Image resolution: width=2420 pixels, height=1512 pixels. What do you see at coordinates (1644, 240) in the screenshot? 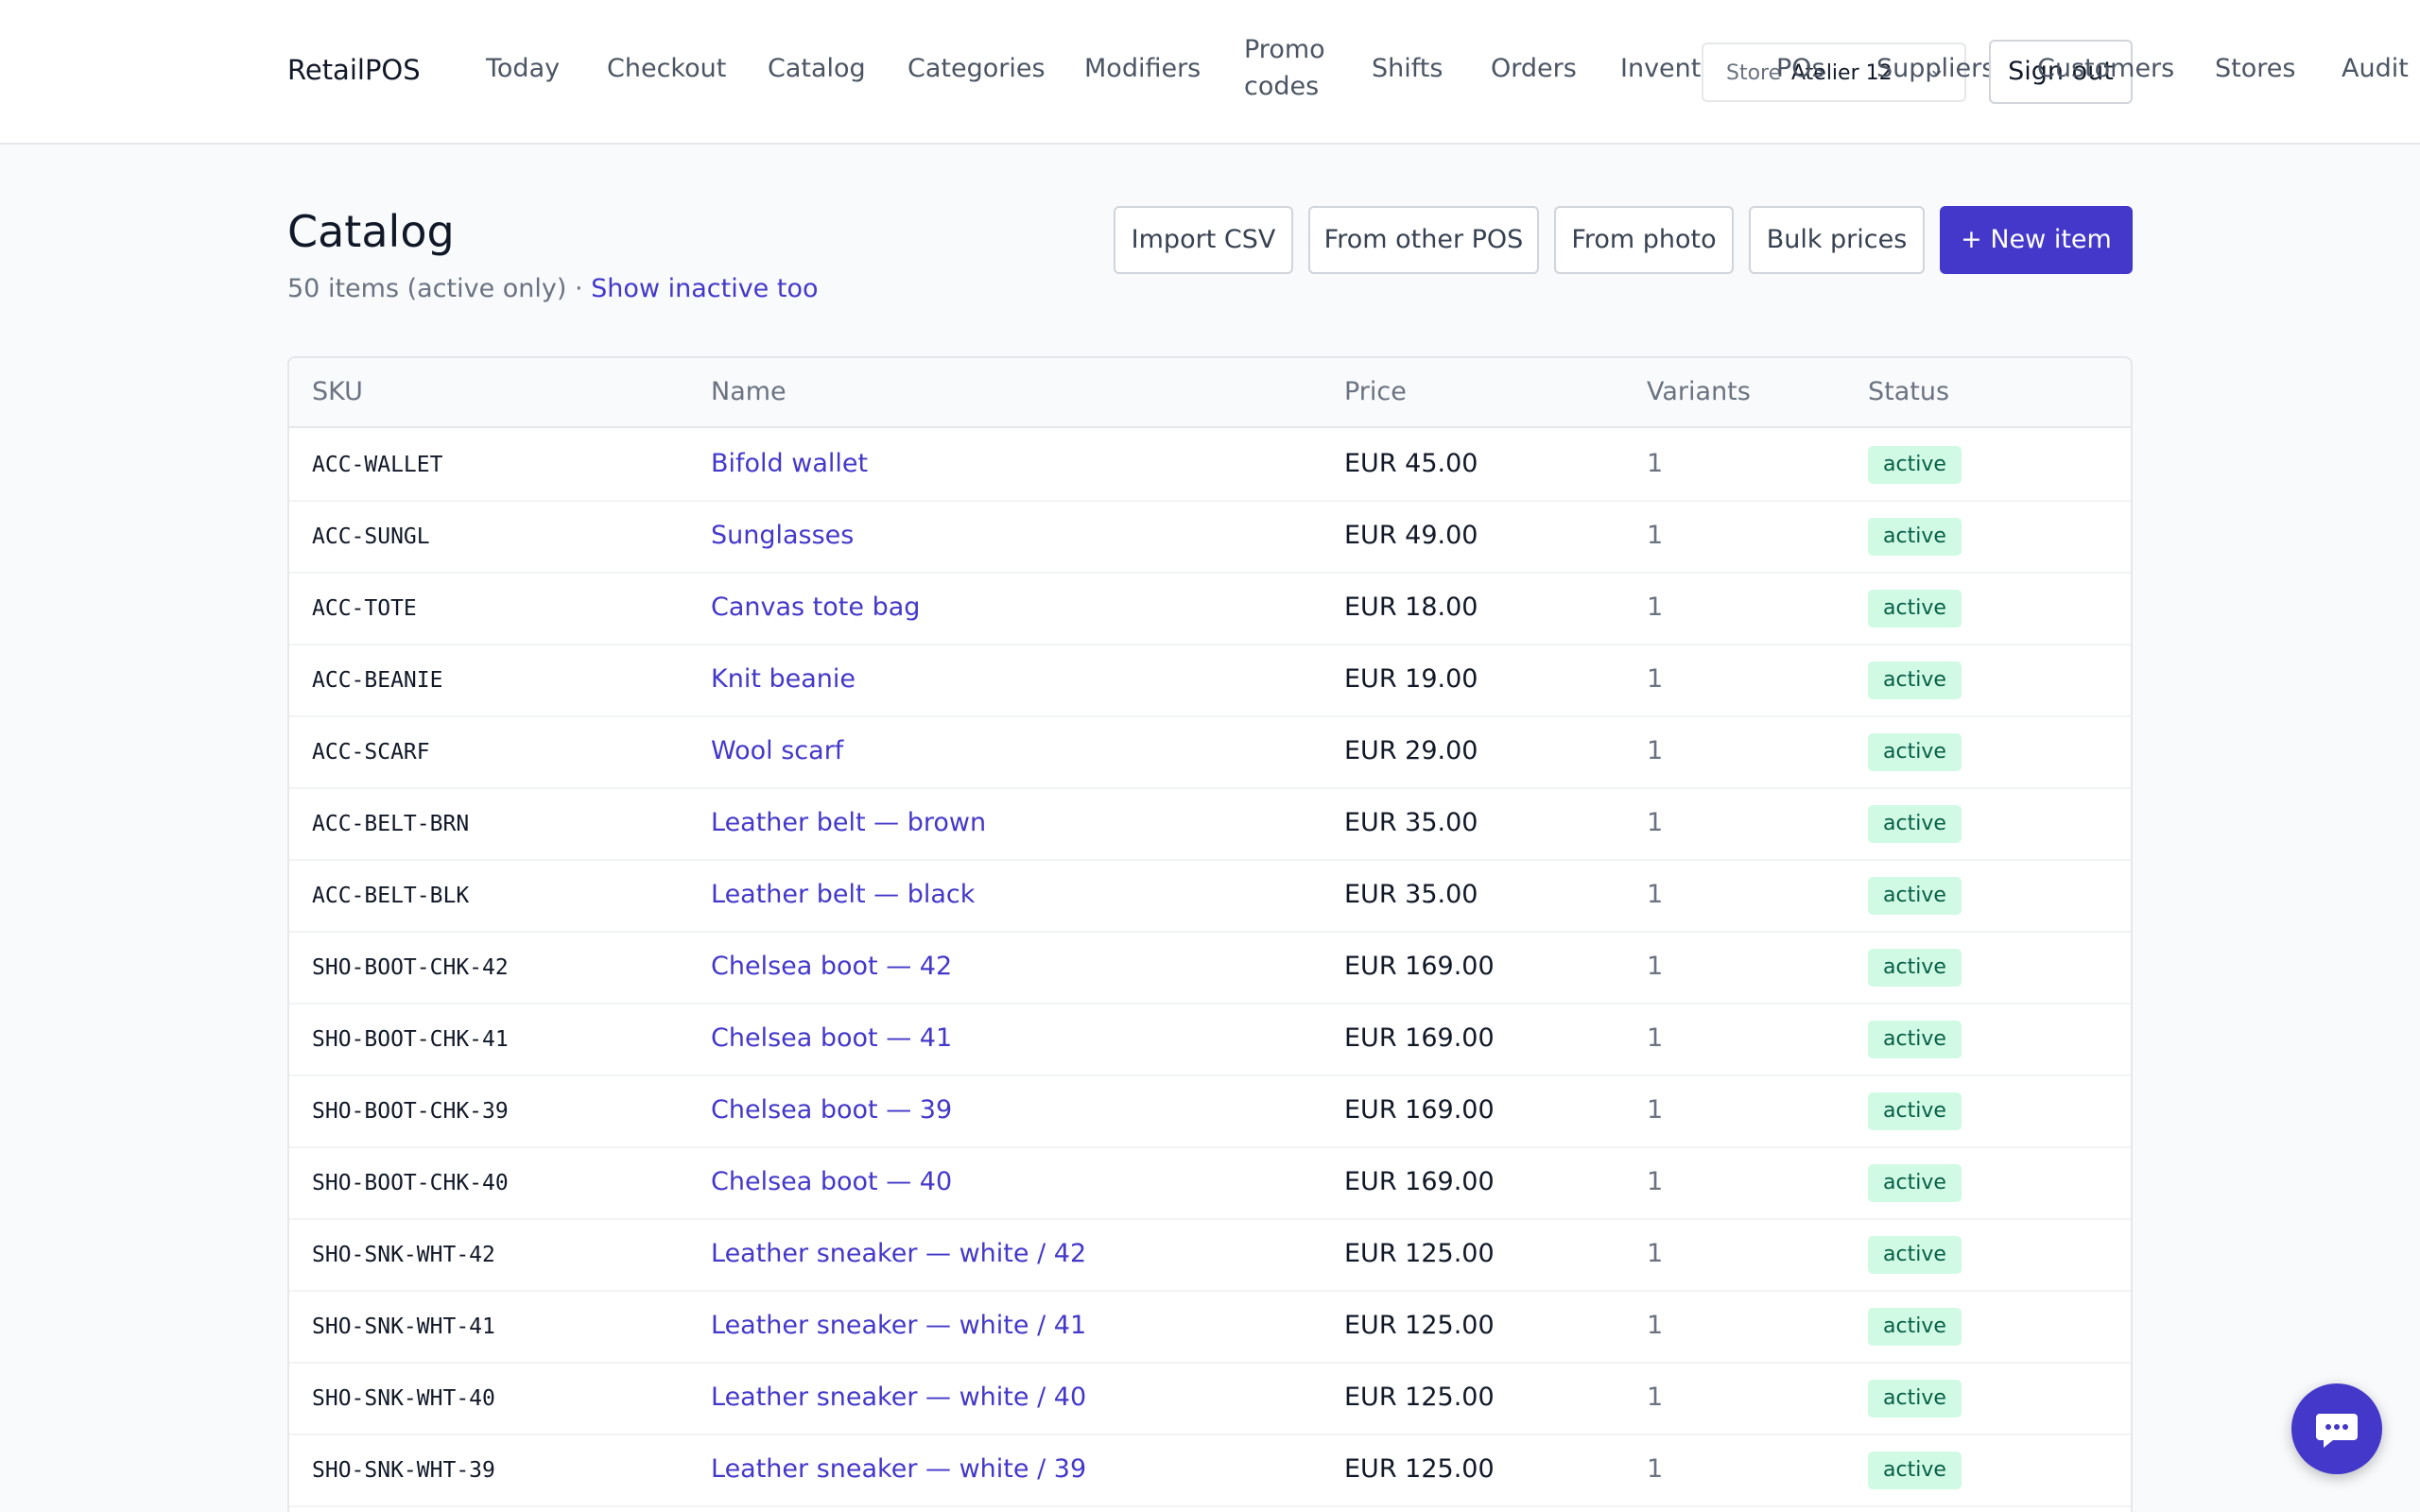
I see `from-photo-button: From photo` at bounding box center [1644, 240].